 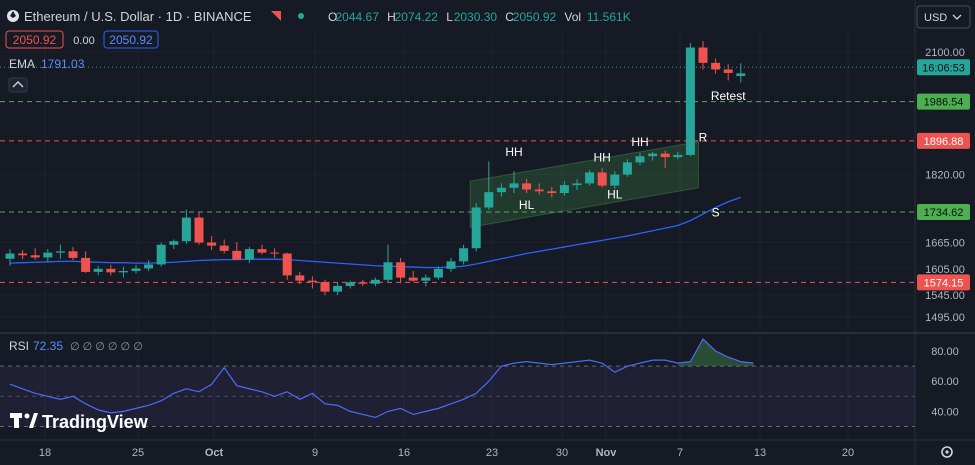 I want to click on rsi-value: 72.35, so click(x=48, y=346).